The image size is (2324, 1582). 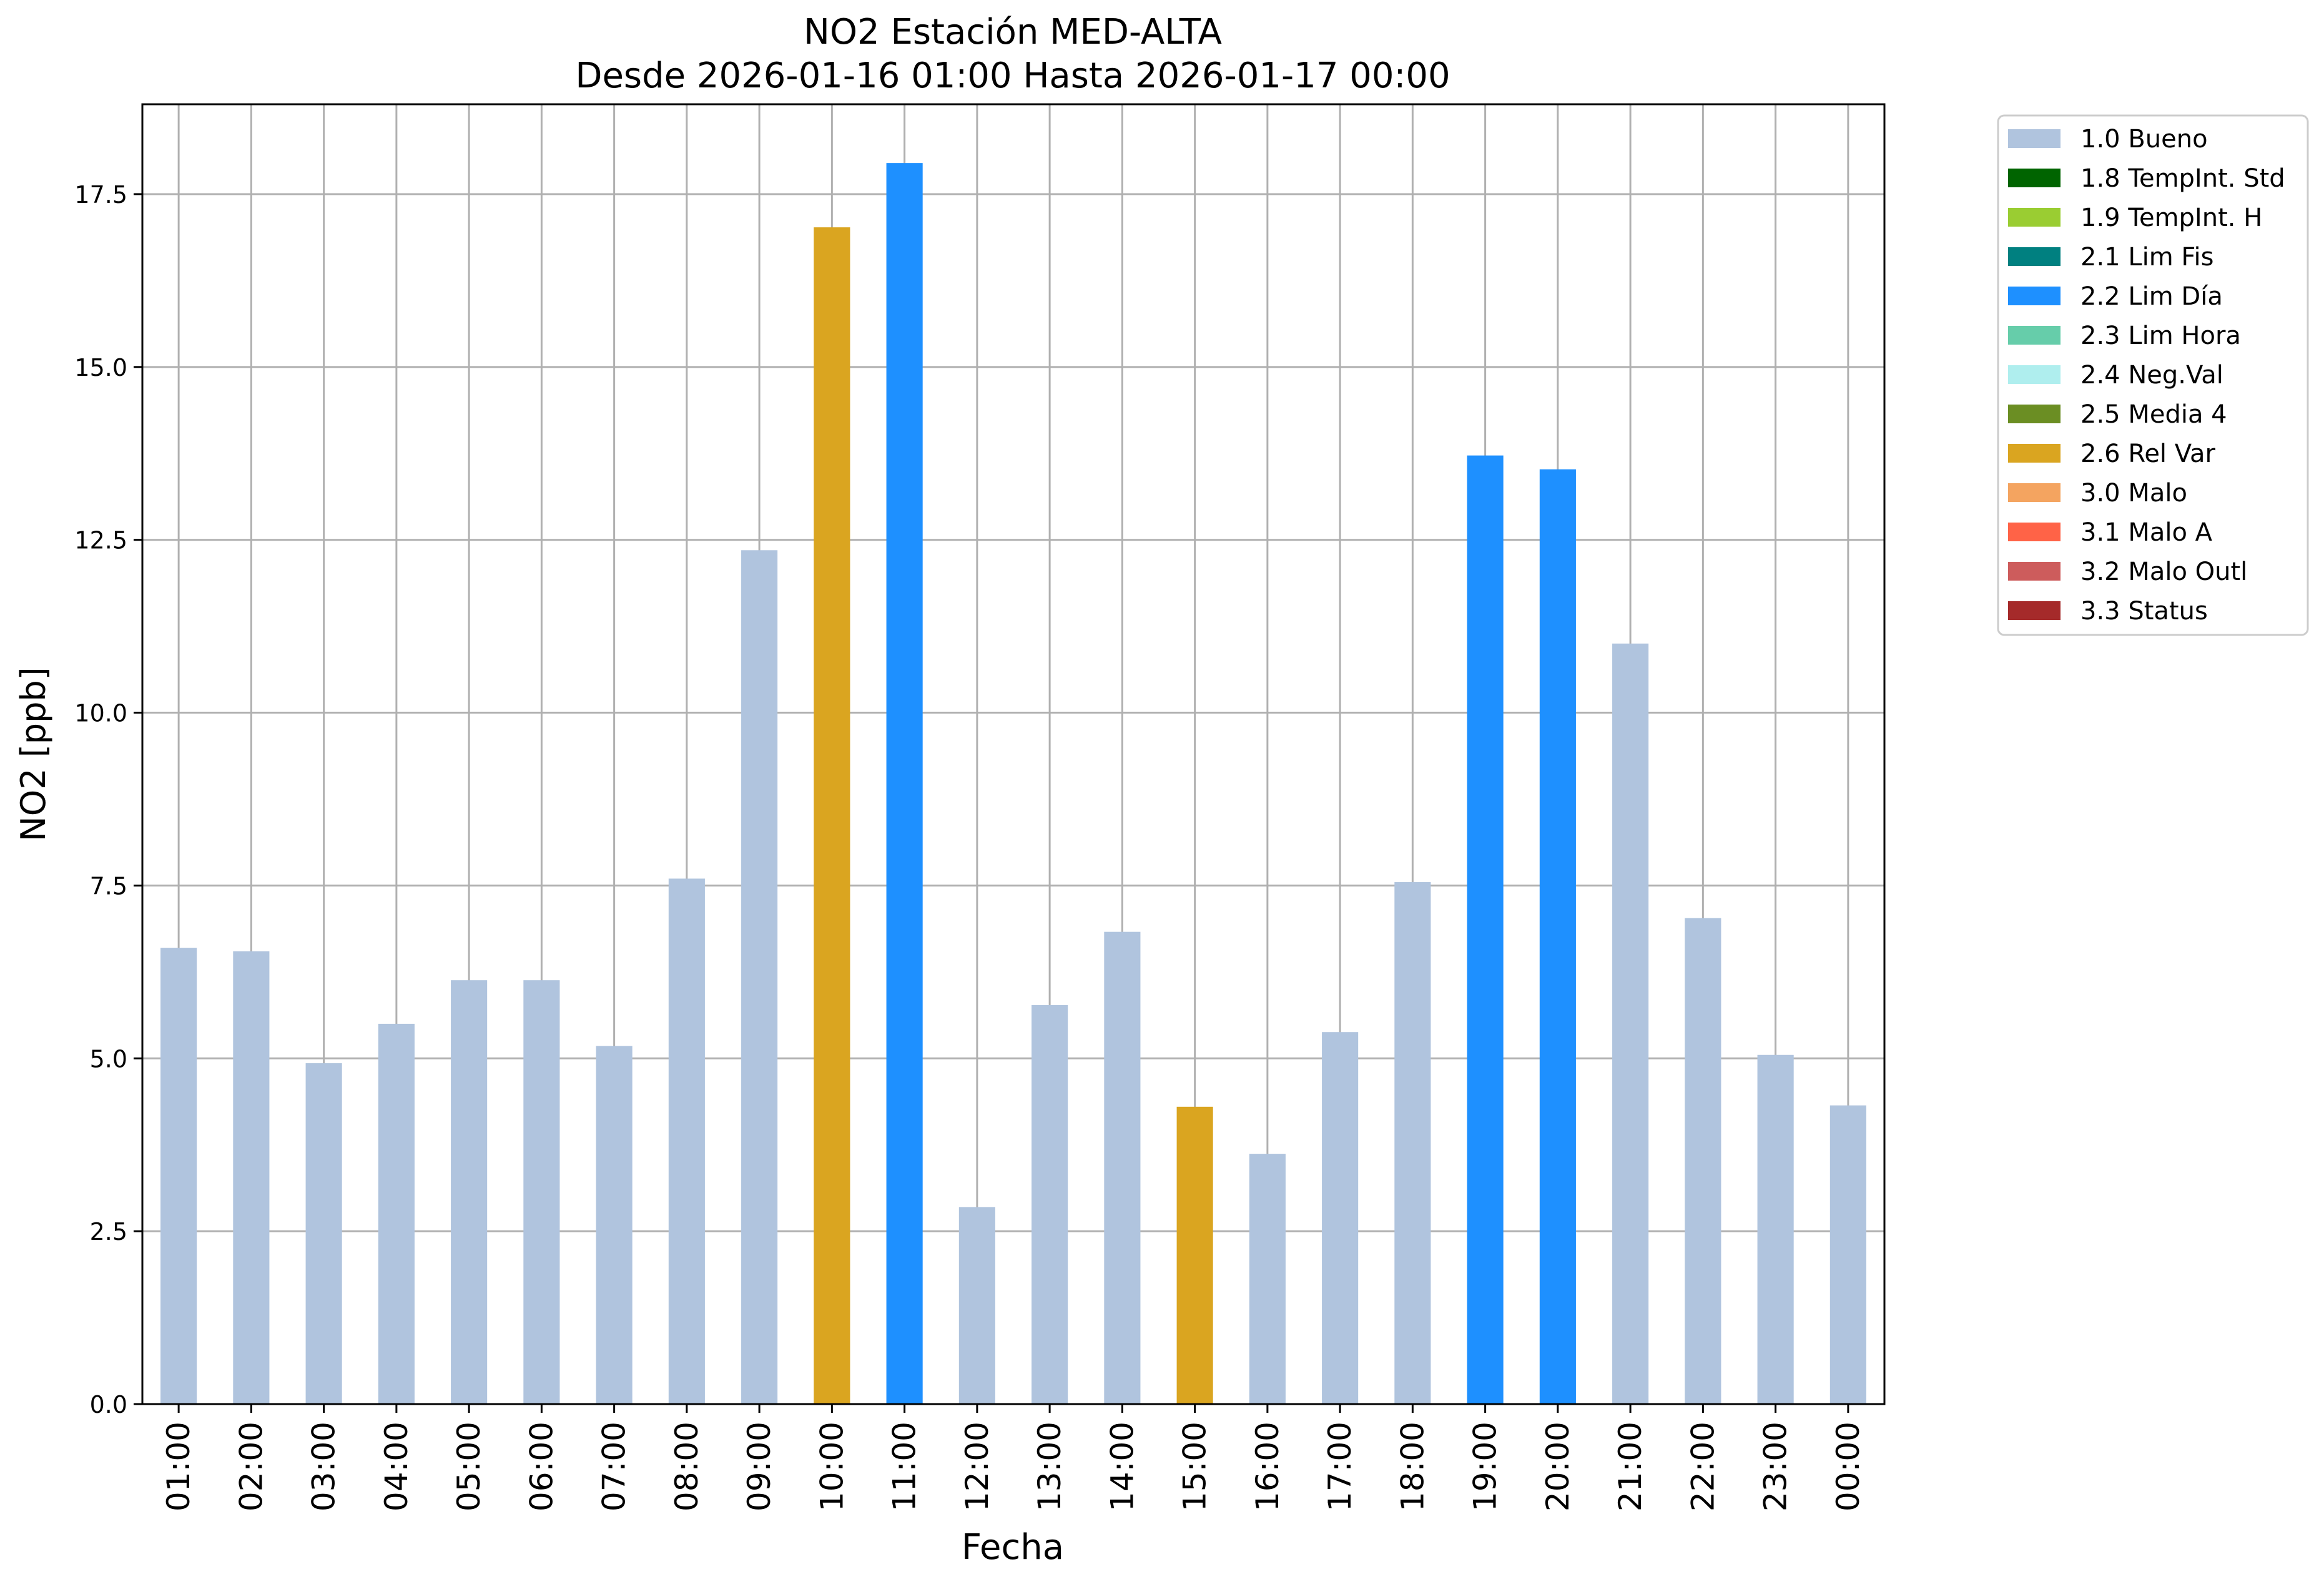 I want to click on bar-02:00, so click(x=251, y=1177).